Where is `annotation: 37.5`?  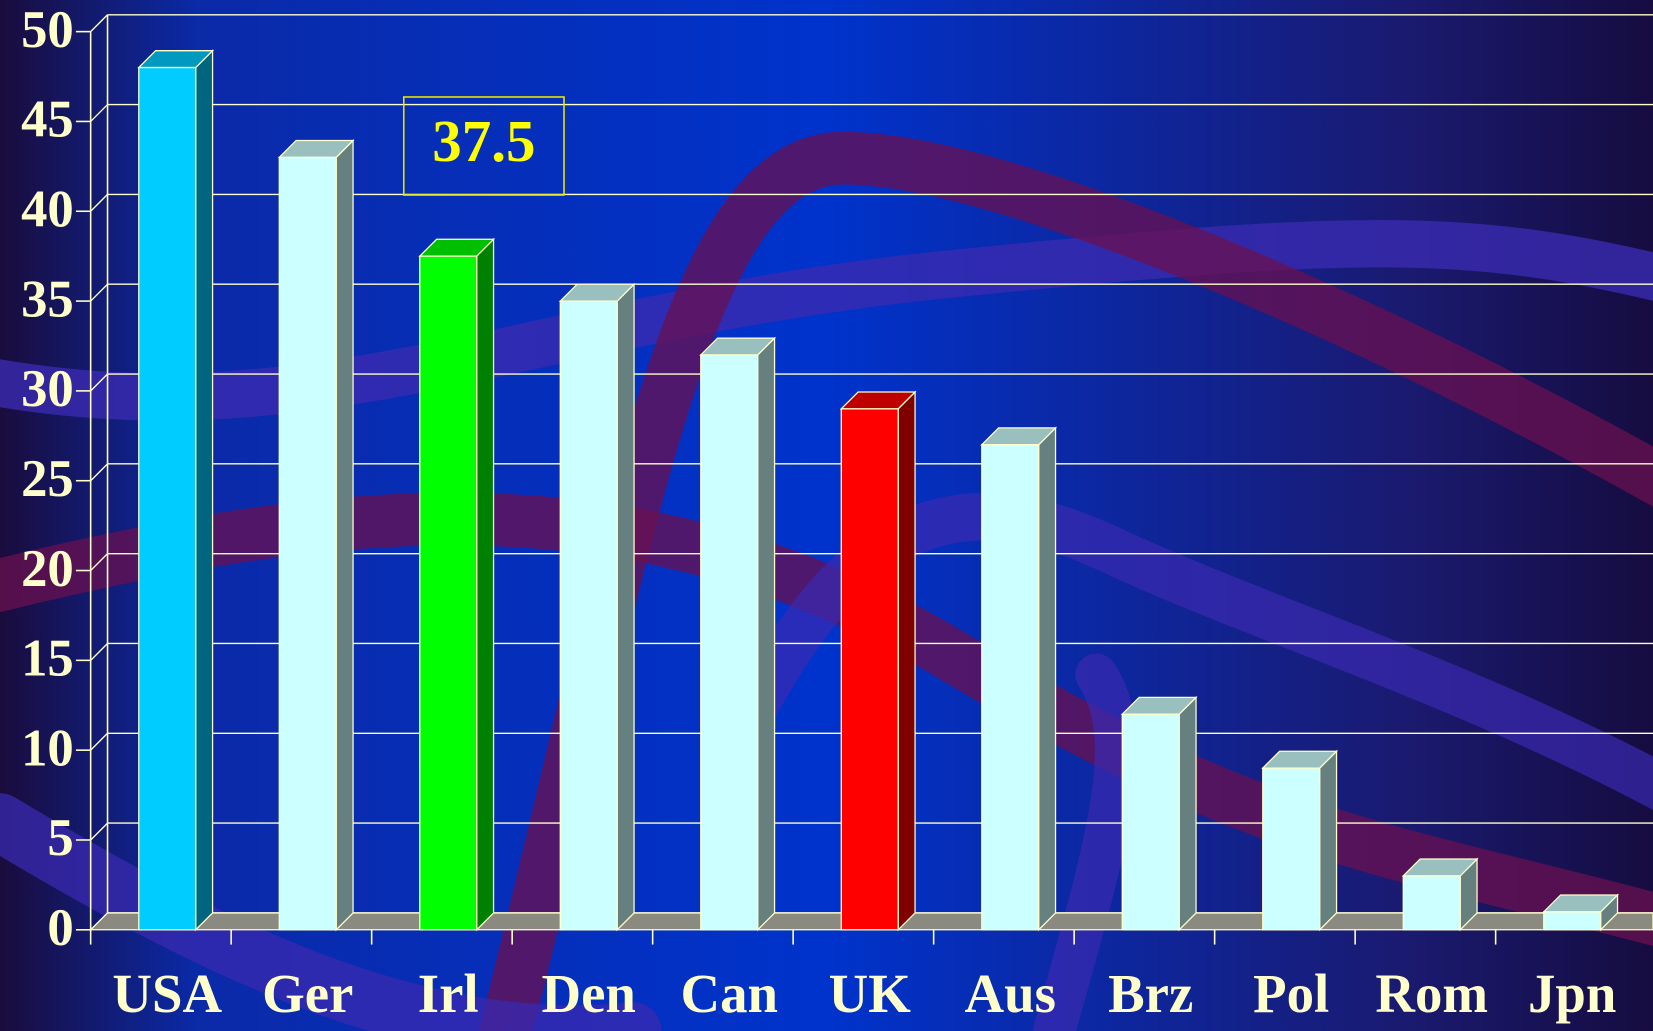
annotation: 37.5 is located at coordinates (483, 141).